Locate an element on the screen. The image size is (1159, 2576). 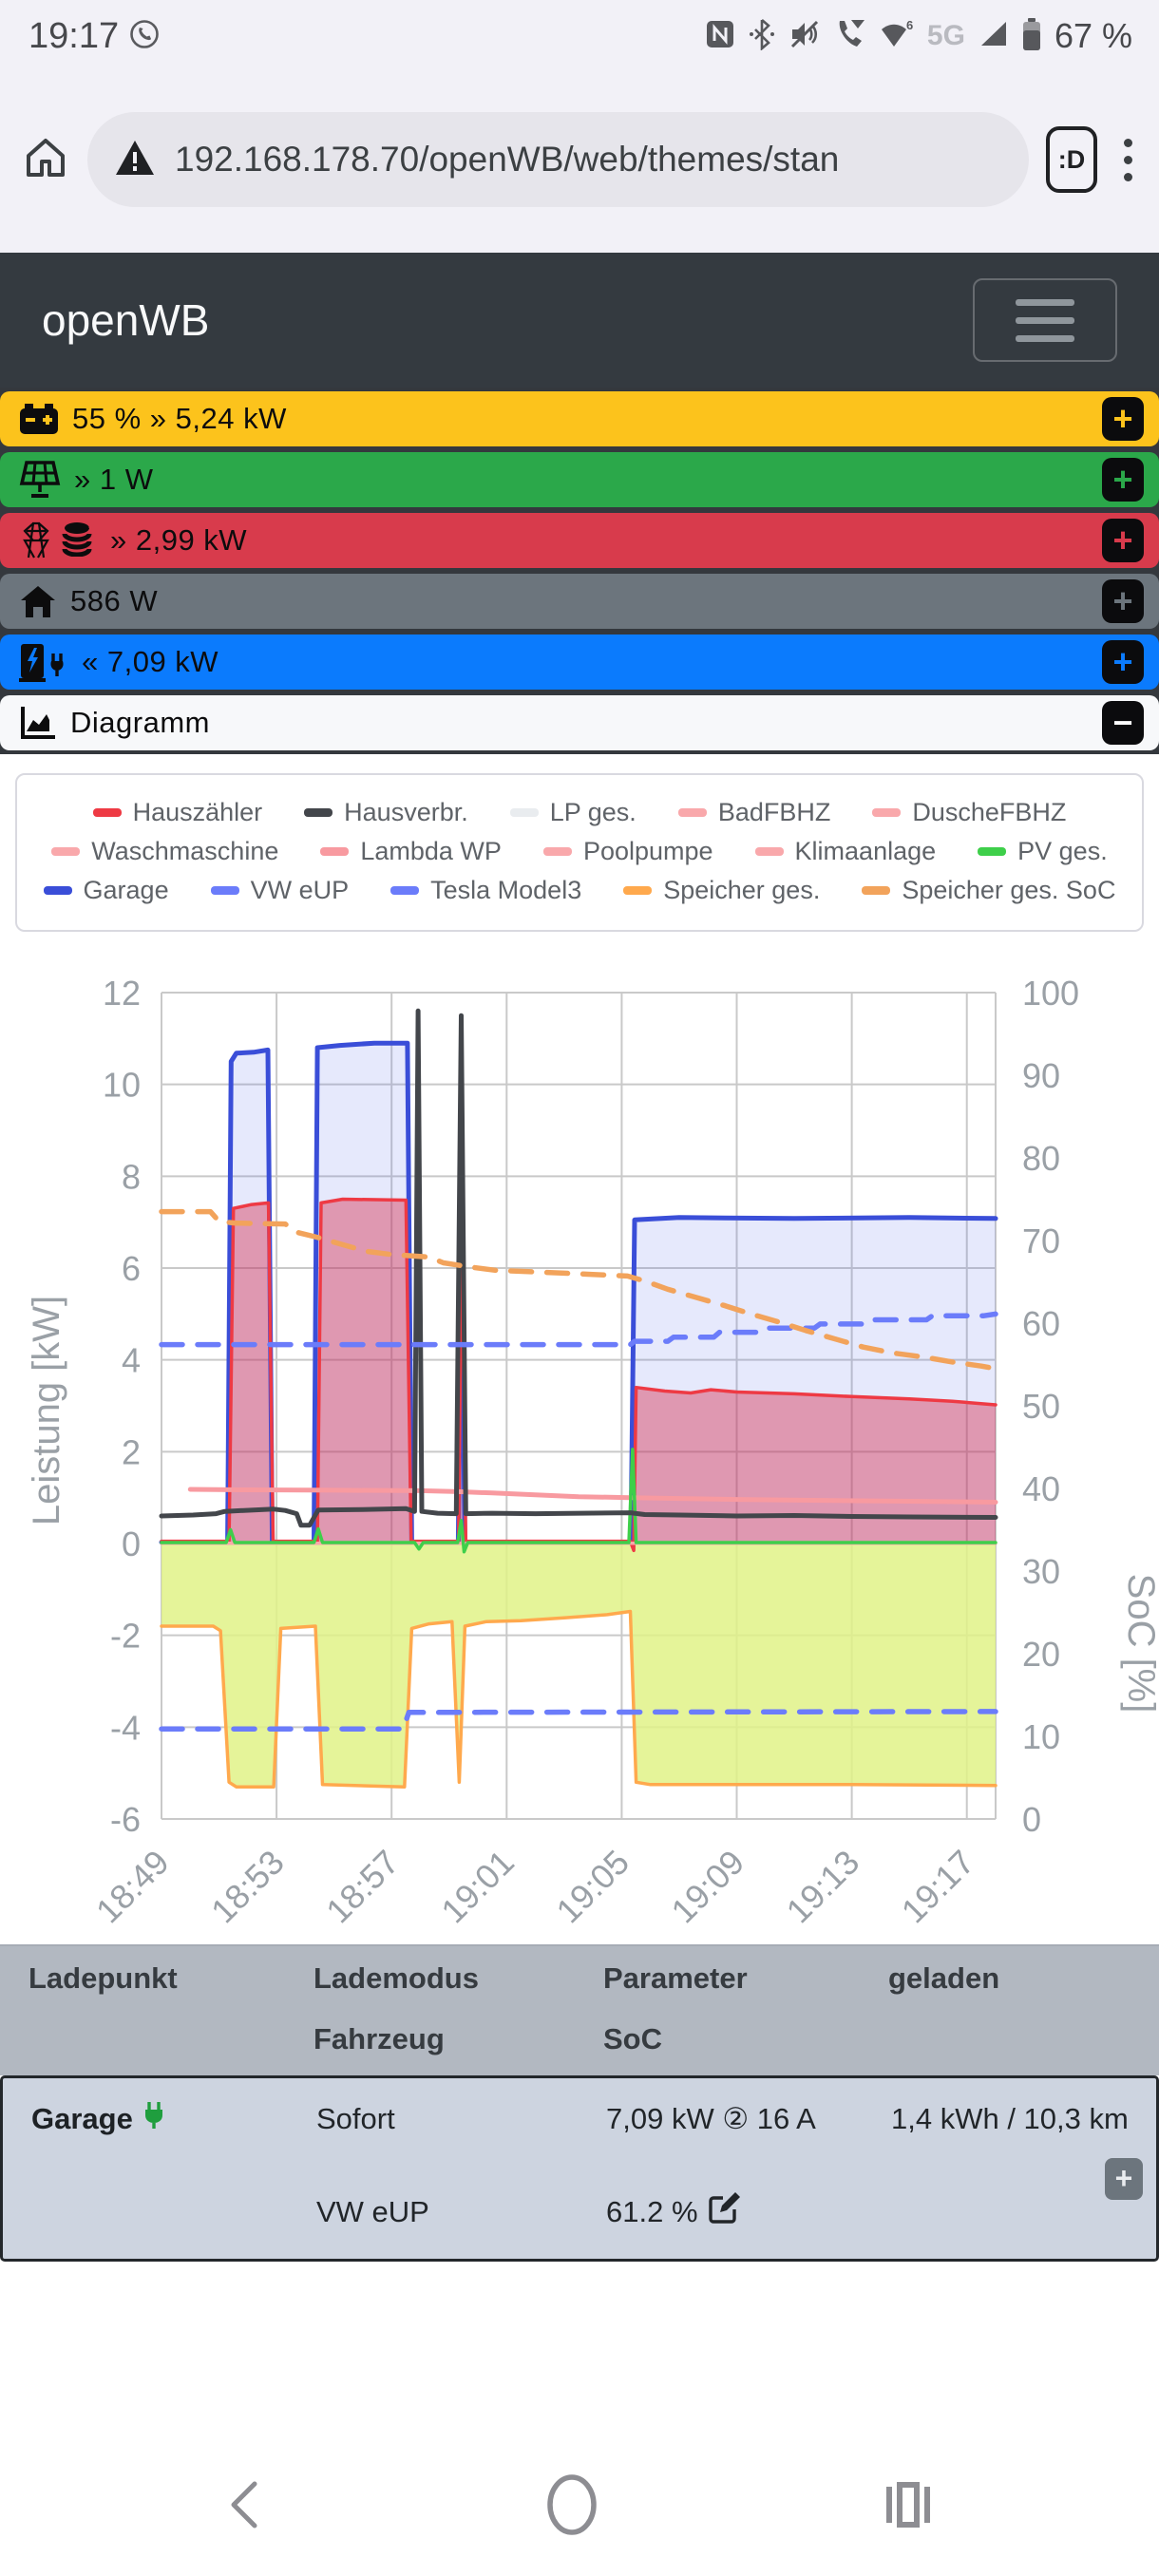
site-warning-icon is located at coordinates (135, 160).